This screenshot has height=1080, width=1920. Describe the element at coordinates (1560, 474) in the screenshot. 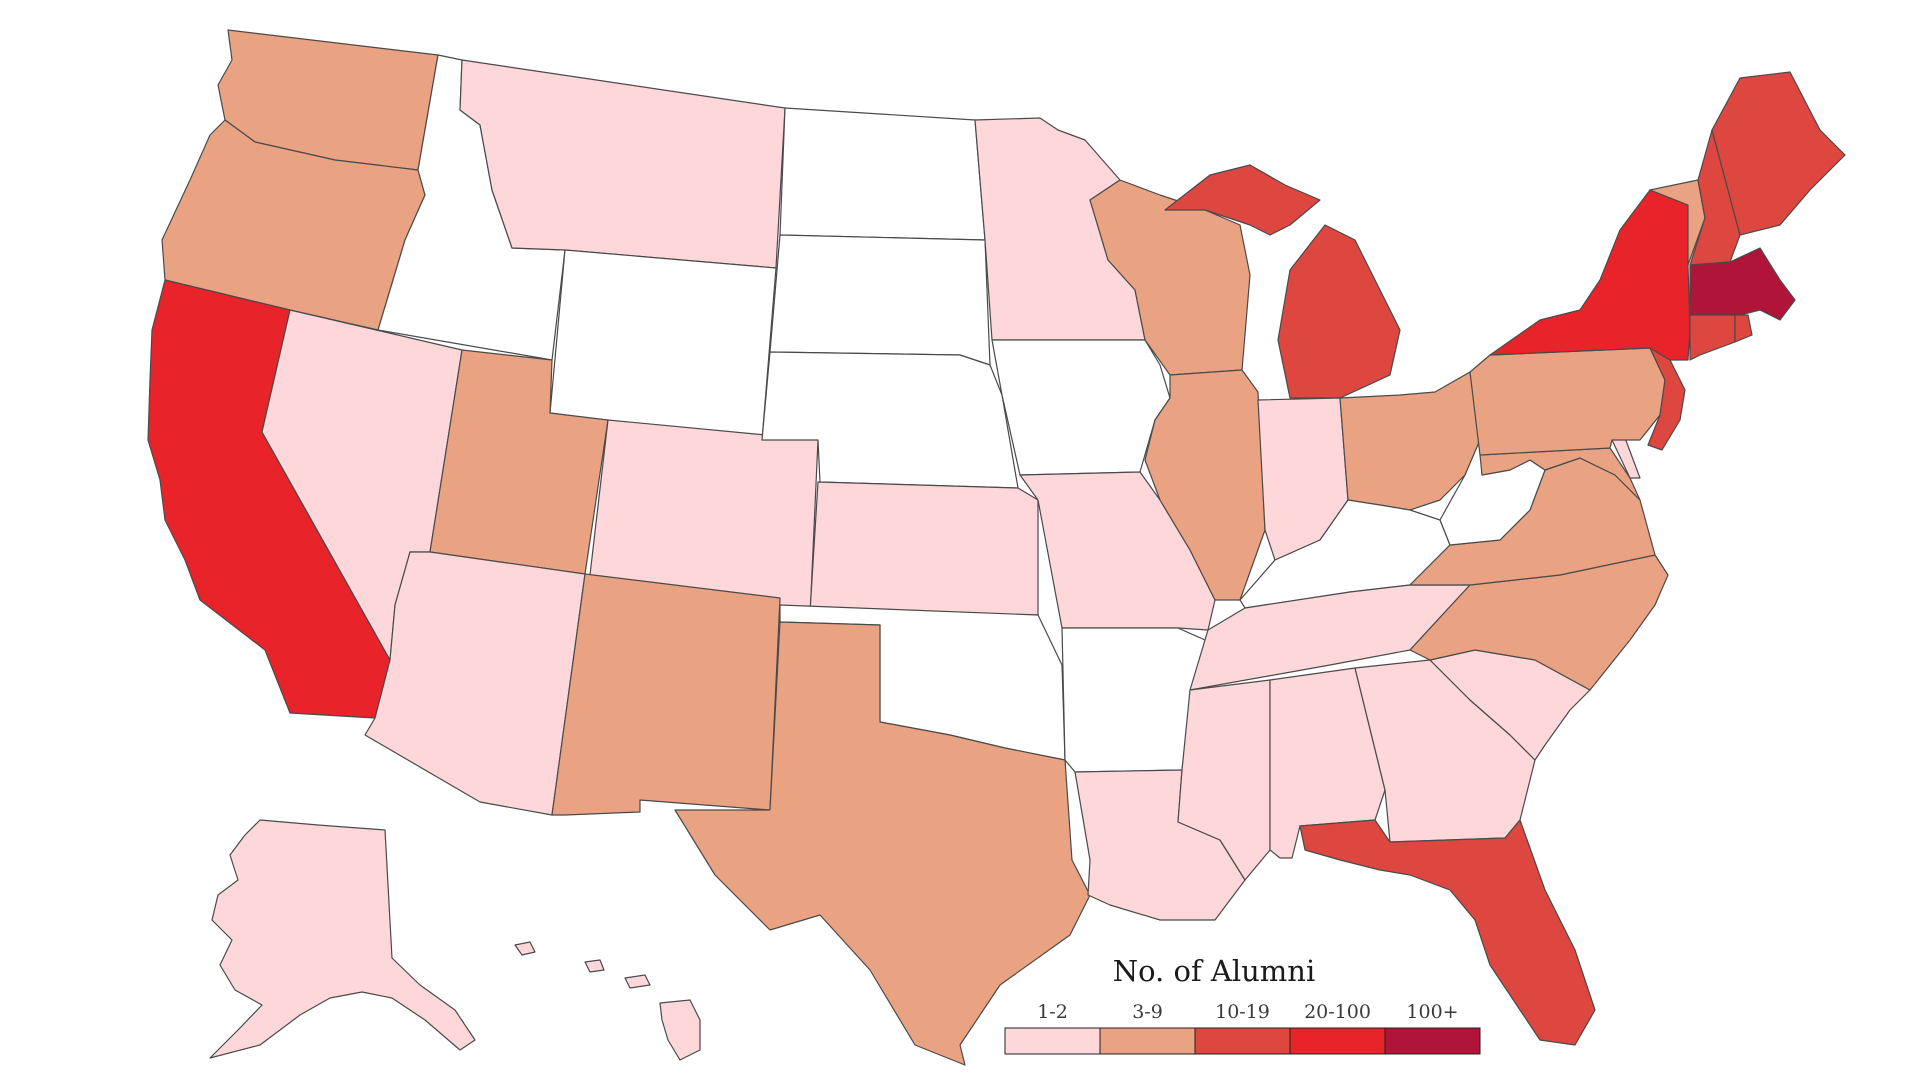

I see `state-maryland` at that location.